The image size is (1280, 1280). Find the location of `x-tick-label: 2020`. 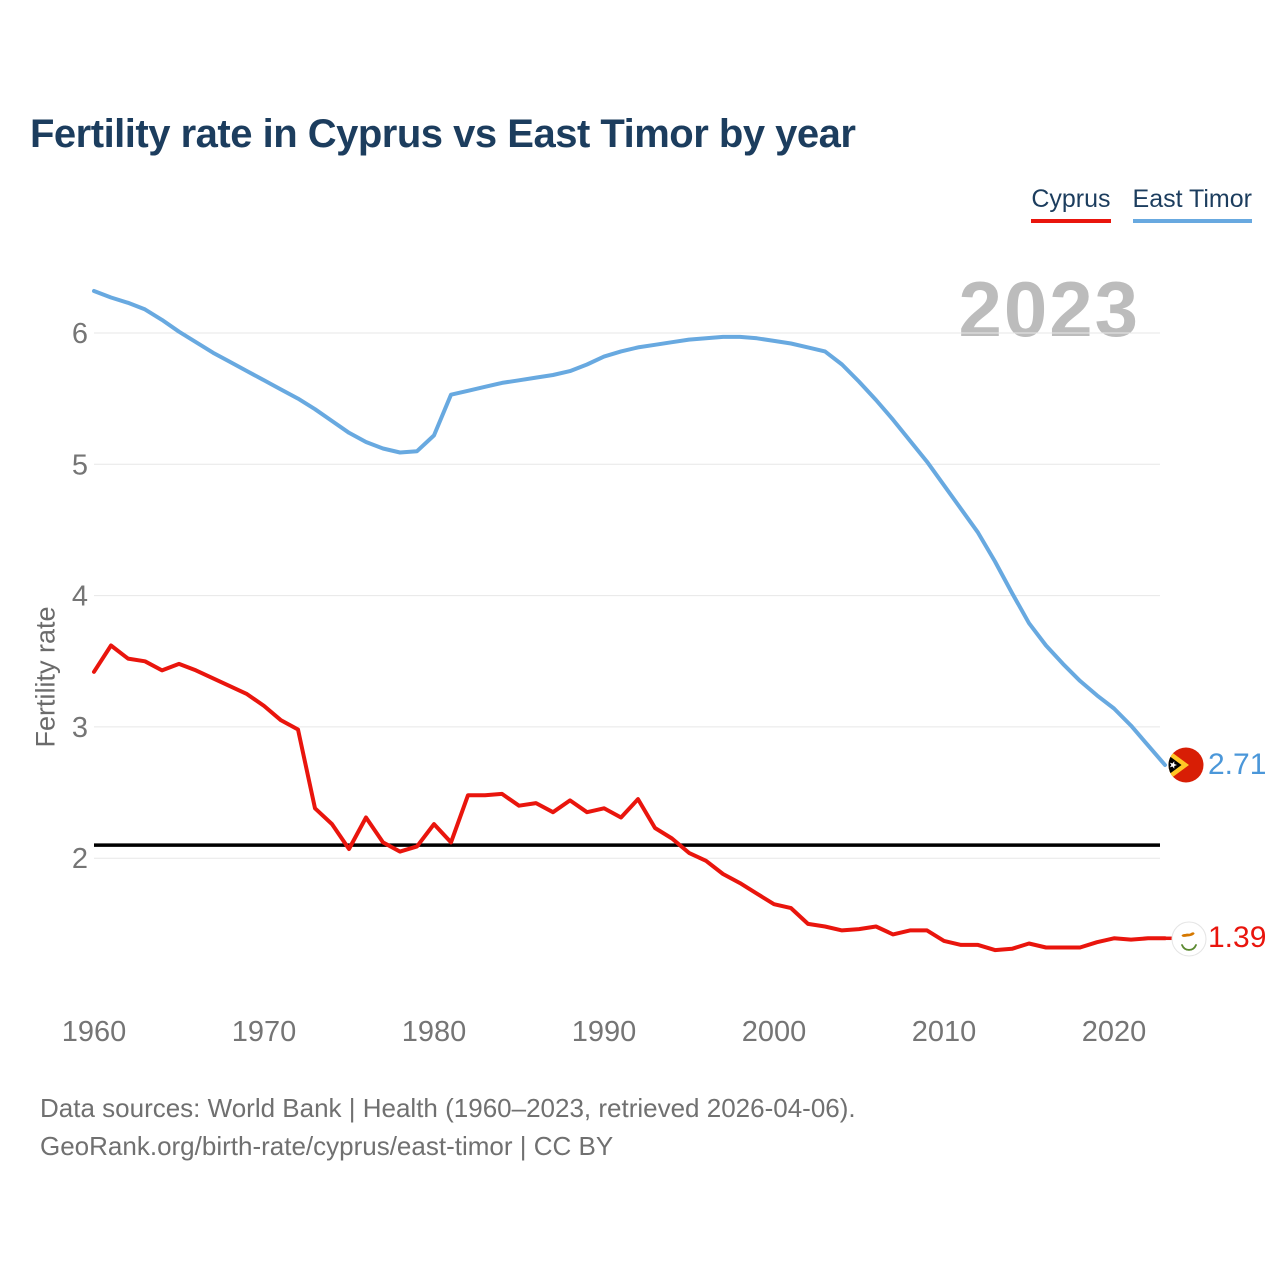

x-tick-label: 2020 is located at coordinates (1114, 1032).